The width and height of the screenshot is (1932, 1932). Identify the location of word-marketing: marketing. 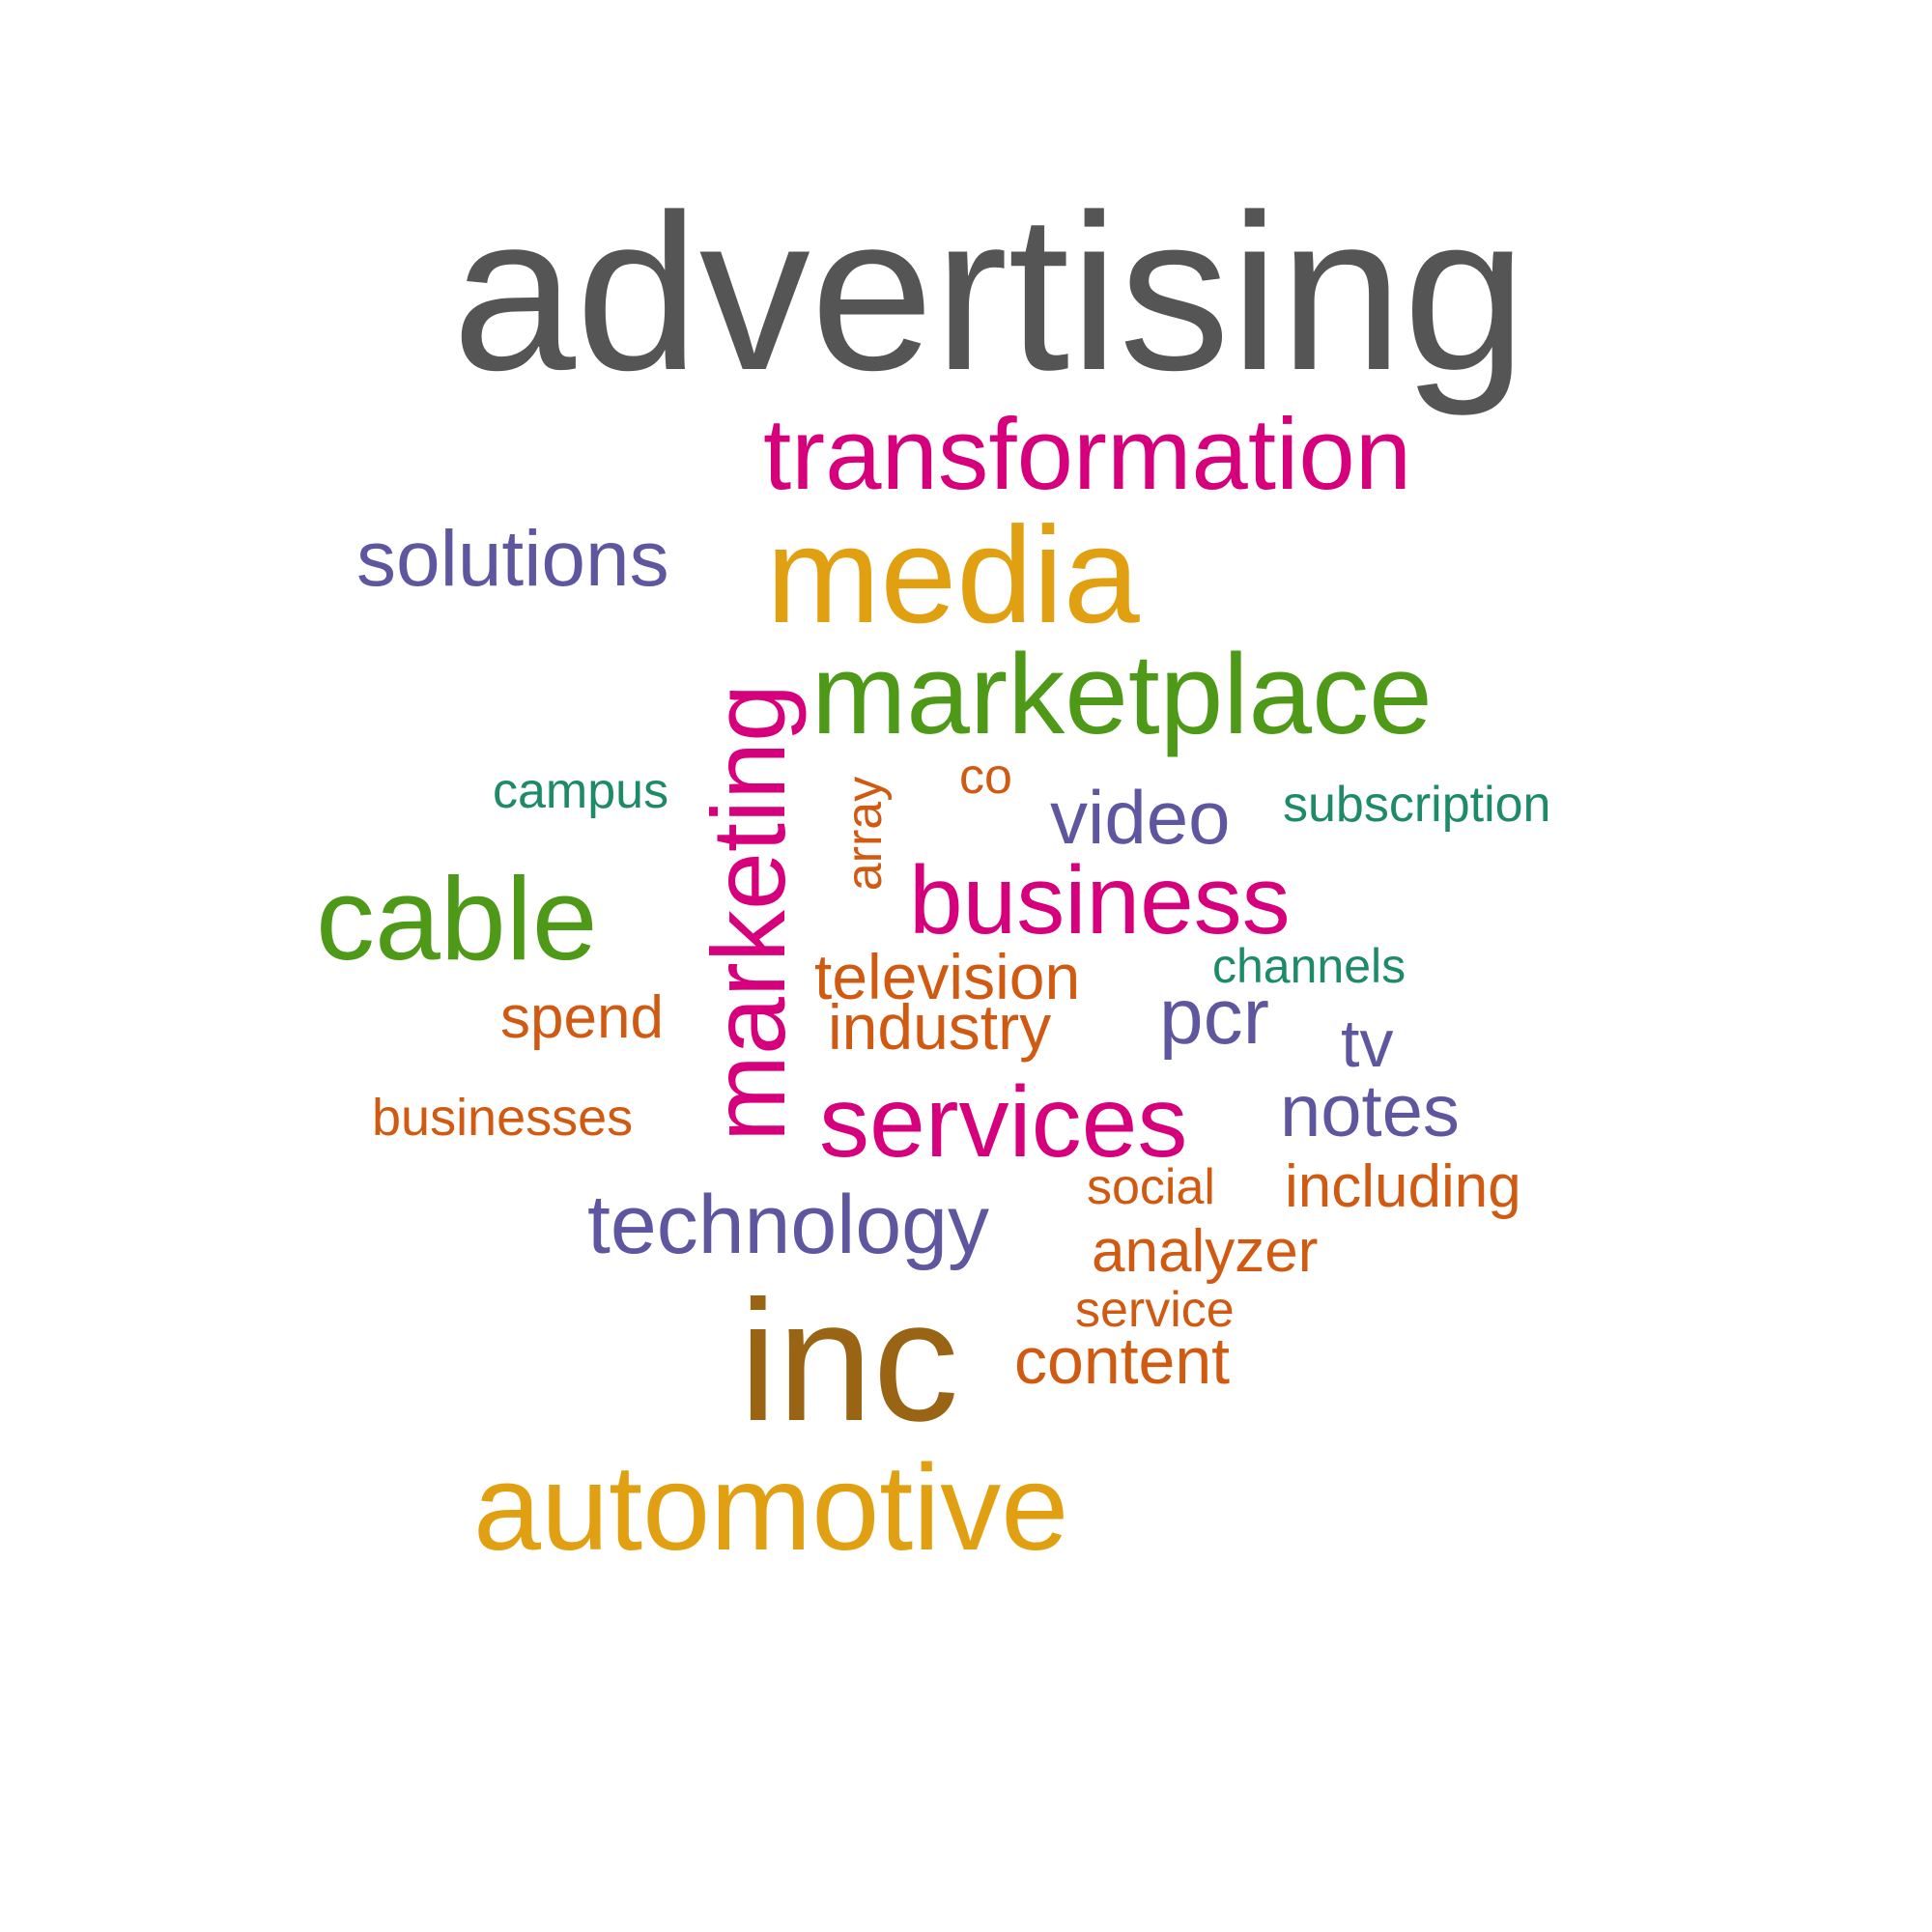
(748, 913).